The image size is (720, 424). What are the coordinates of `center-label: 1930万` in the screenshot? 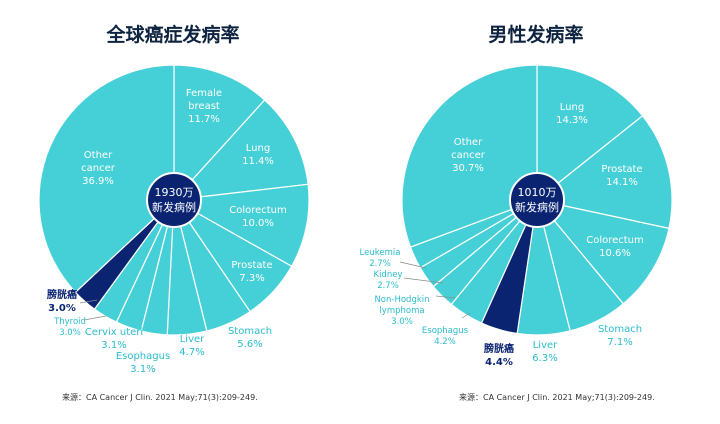 It's located at (174, 192).